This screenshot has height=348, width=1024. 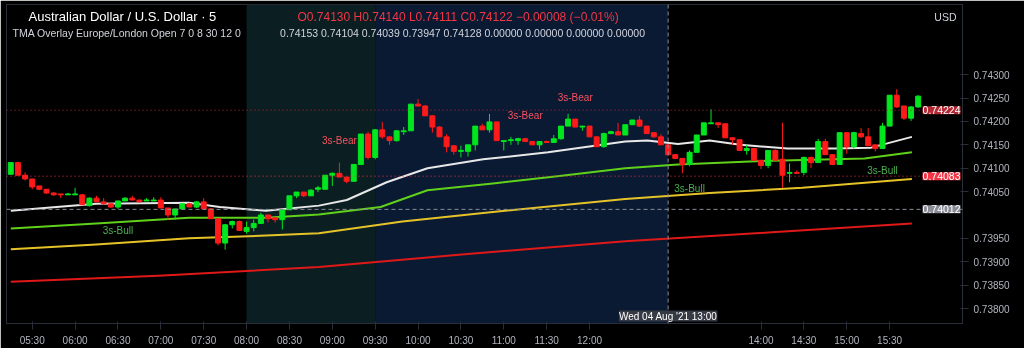 What do you see at coordinates (992, 262) in the screenshot?
I see `y-tick-label: 0.73900` at bounding box center [992, 262].